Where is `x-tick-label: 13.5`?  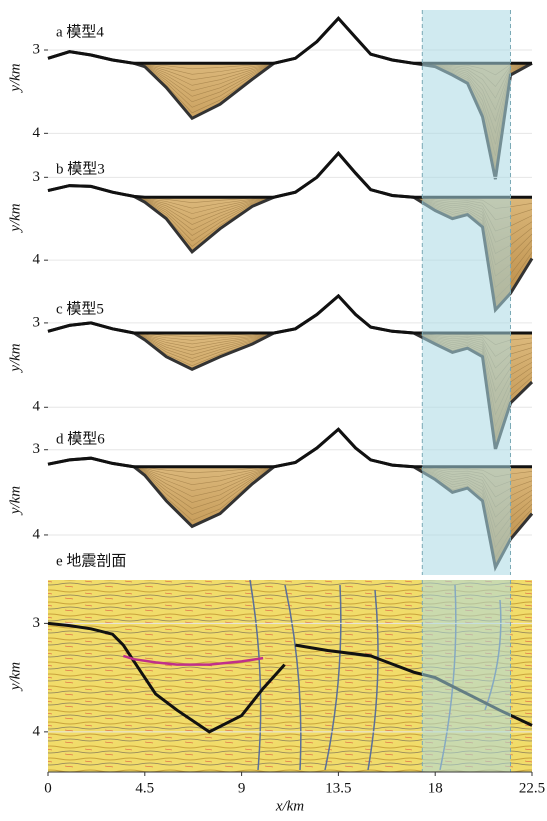
x-tick-label: 13.5 is located at coordinates (338, 788).